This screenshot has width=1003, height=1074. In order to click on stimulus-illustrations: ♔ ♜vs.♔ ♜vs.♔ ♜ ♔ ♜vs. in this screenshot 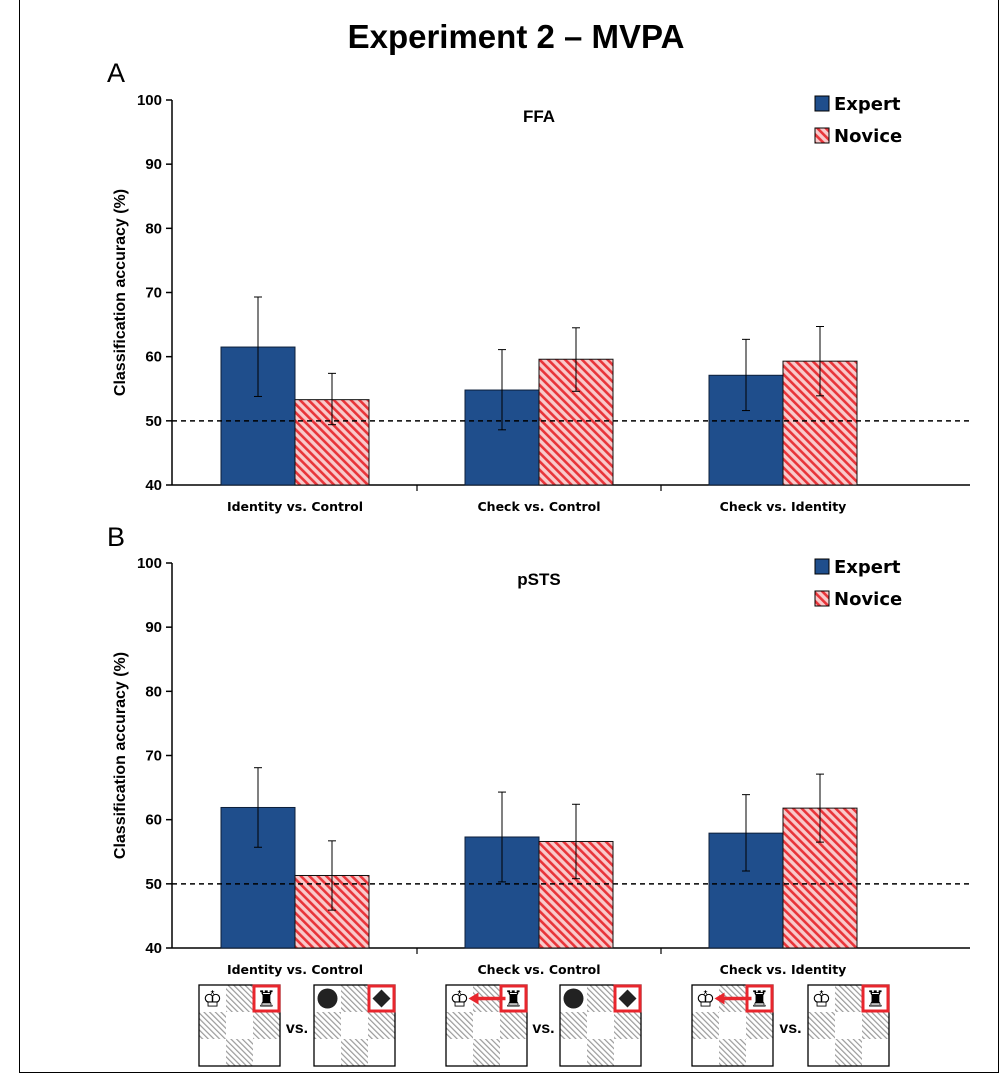, I will do `click(544, 1025)`.